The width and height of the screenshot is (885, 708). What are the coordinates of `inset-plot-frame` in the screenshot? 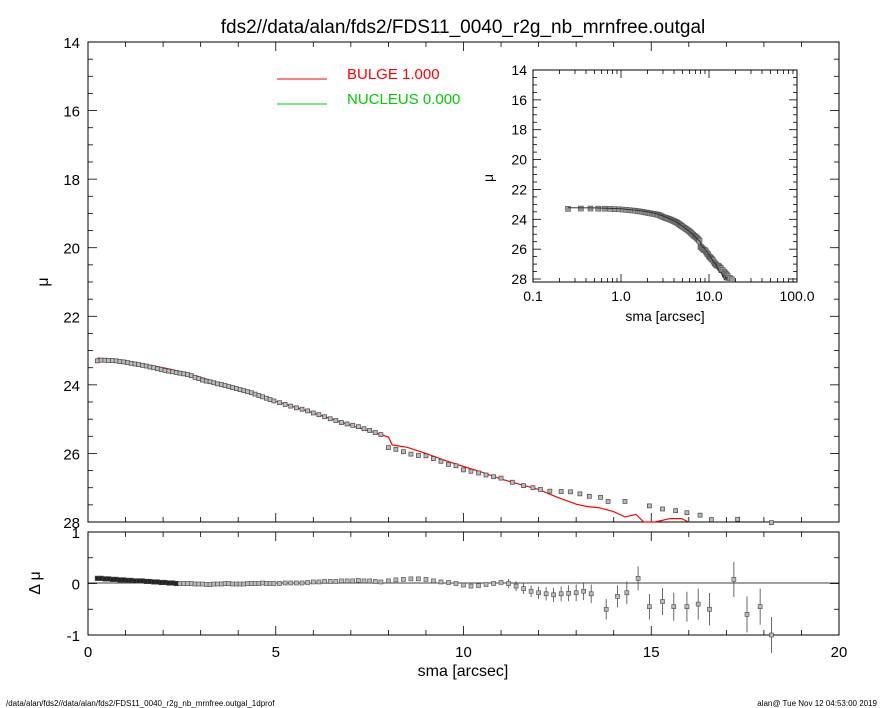 It's located at (665, 176).